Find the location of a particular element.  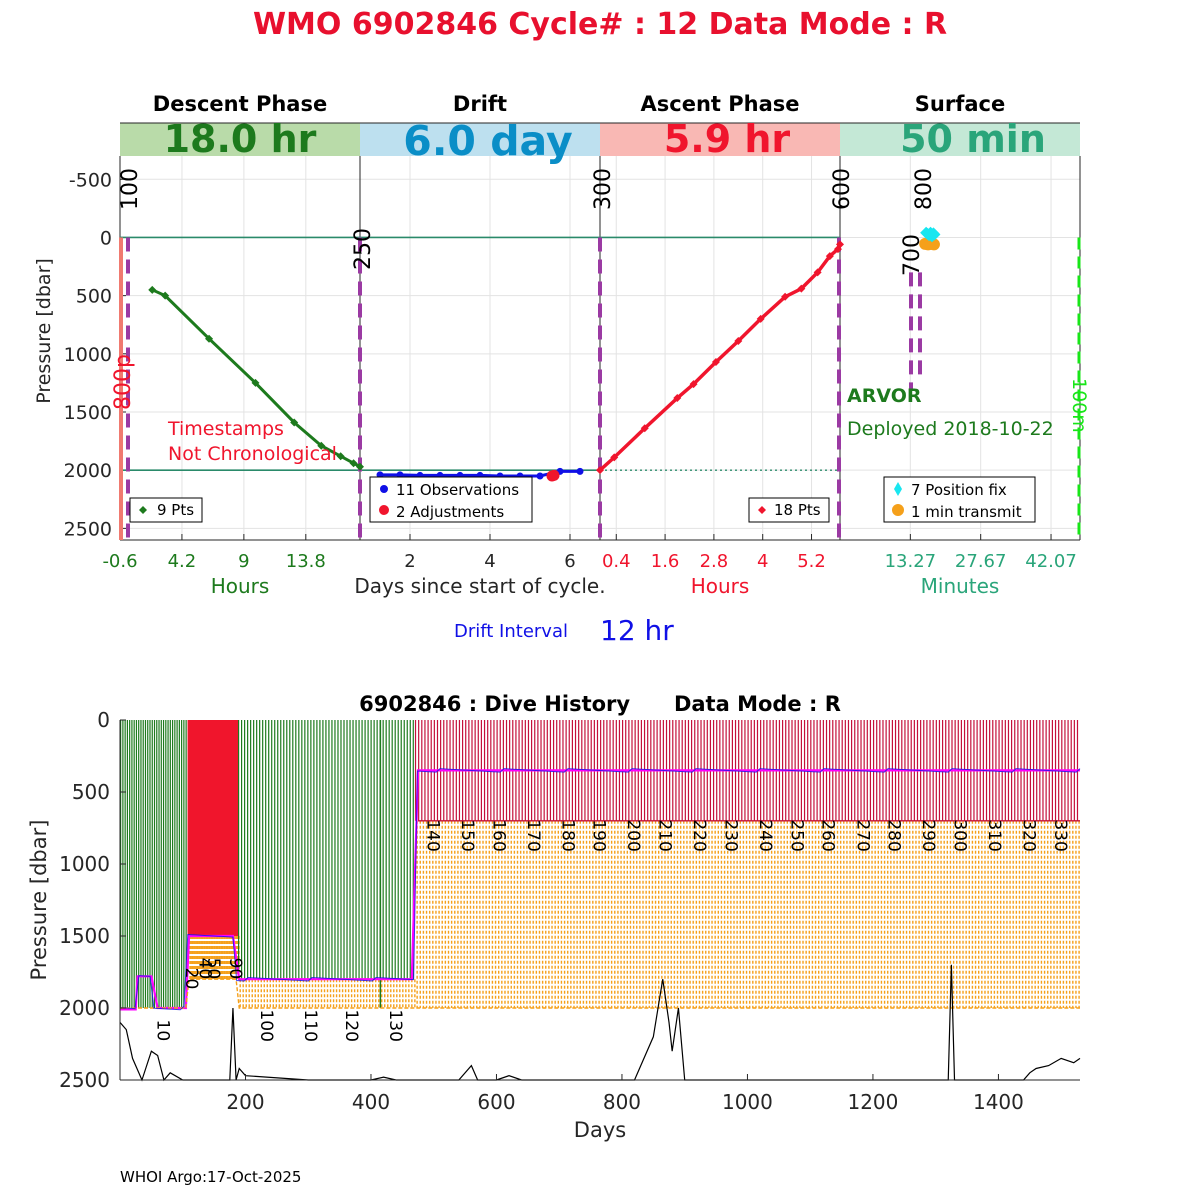

top-x-tick-label: 4.2 is located at coordinates (182, 561).